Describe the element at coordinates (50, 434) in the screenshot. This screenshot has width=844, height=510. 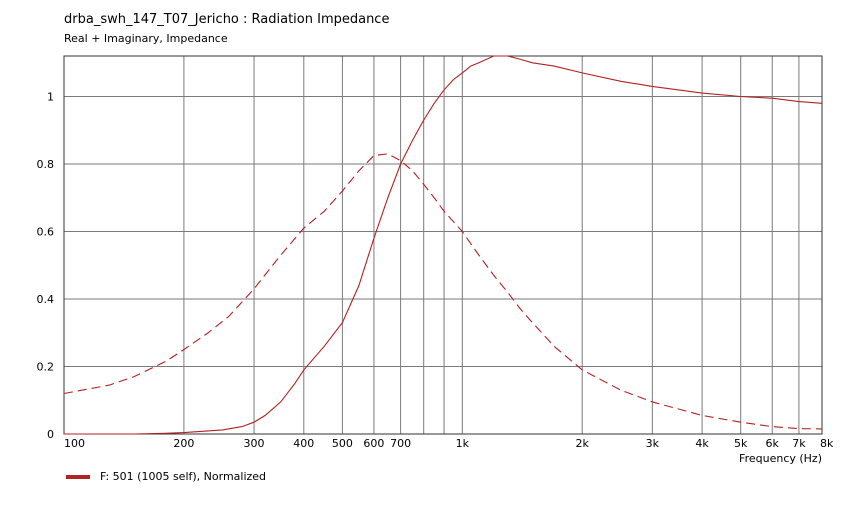
I see `y-tick-label: 0` at that location.